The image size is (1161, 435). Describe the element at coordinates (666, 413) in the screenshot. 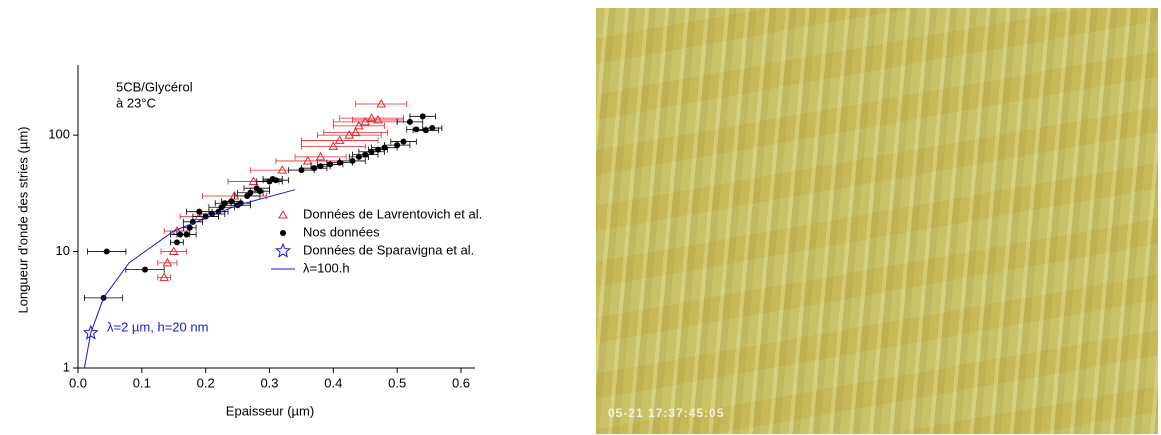

I see `timestamp: 05-21 17:37:45:05` at that location.